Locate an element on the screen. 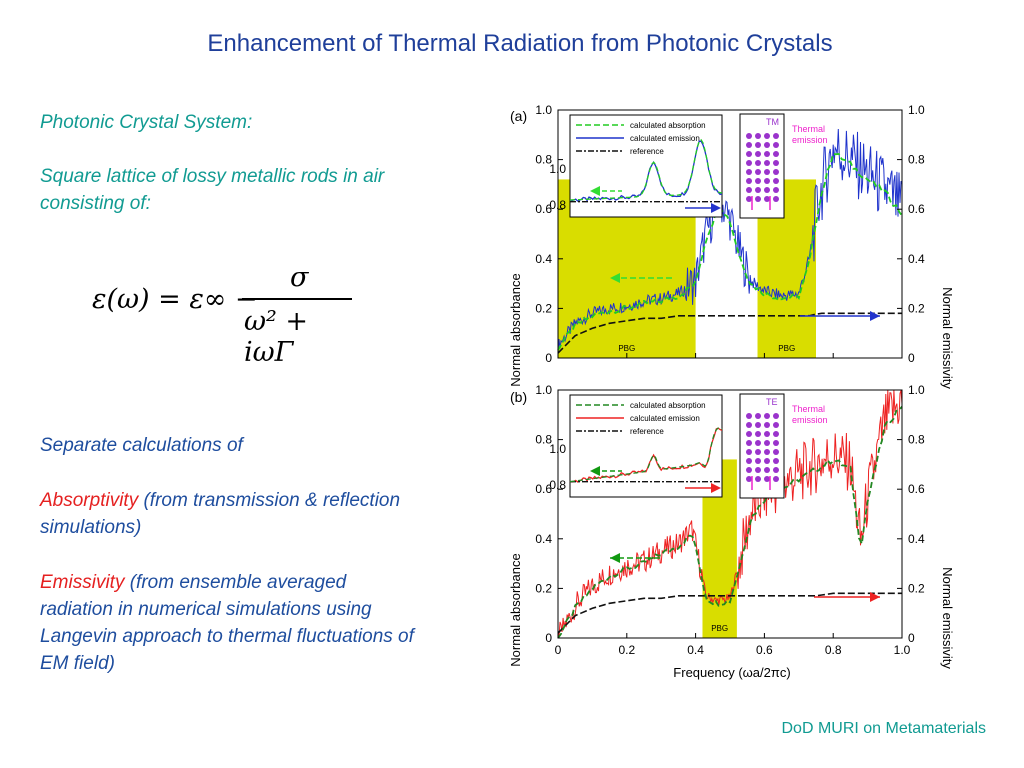  polarization-label: TM is located at coordinates (772, 122).